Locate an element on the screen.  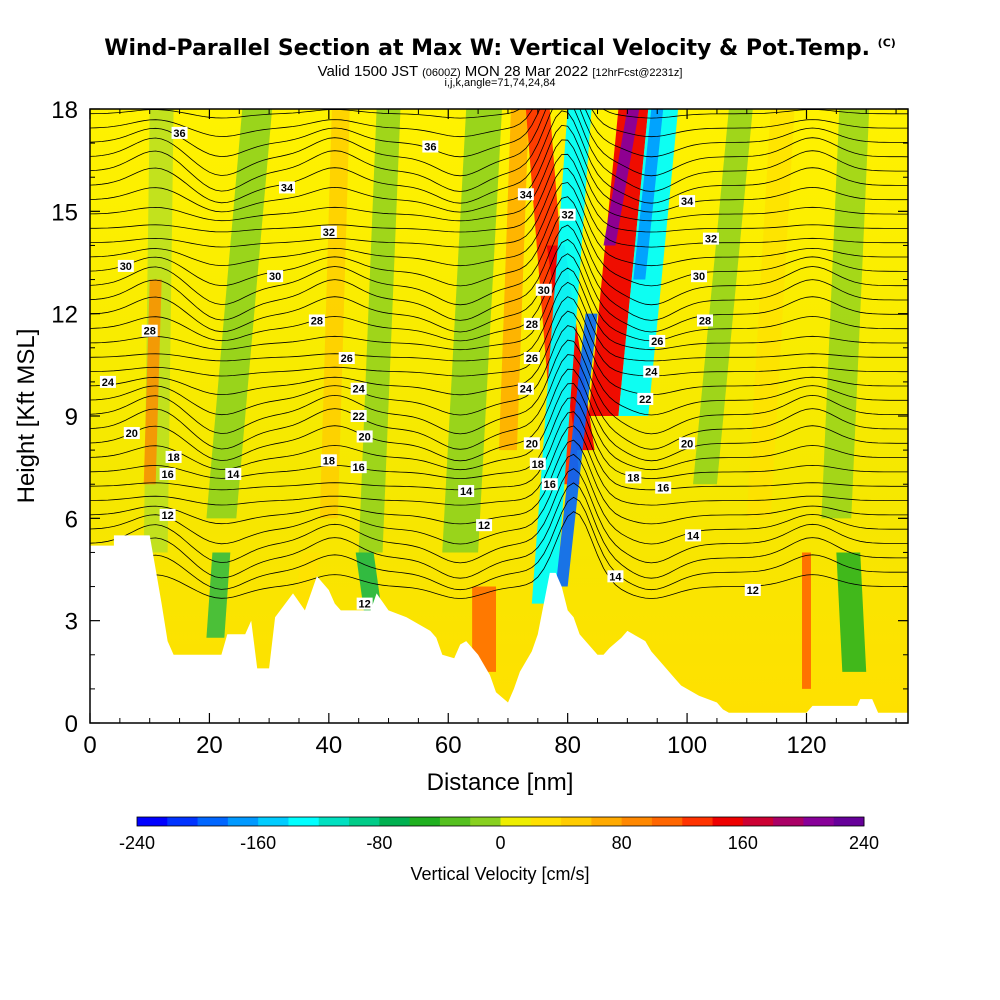
contour-label-text: 28 is located at coordinates (317, 321).